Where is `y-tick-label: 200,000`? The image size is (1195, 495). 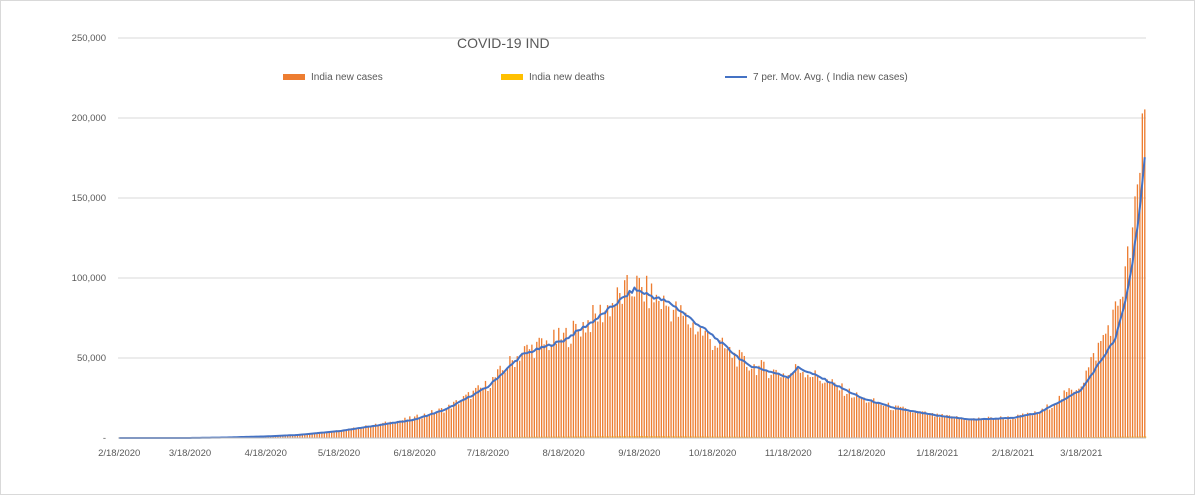
y-tick-label: 200,000 is located at coordinates (89, 118).